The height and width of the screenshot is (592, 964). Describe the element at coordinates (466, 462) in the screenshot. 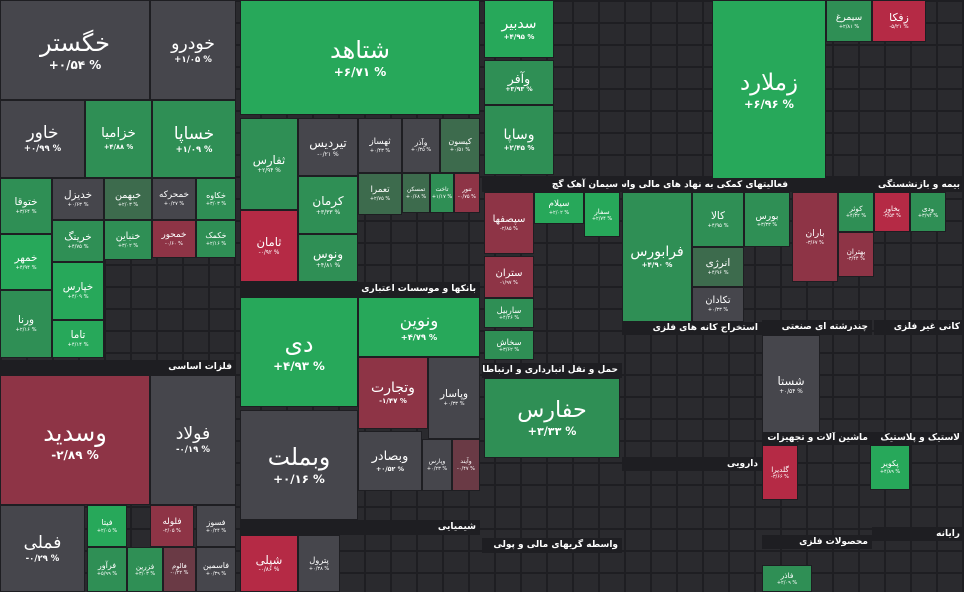

I see `tile-name: وآیند` at that location.